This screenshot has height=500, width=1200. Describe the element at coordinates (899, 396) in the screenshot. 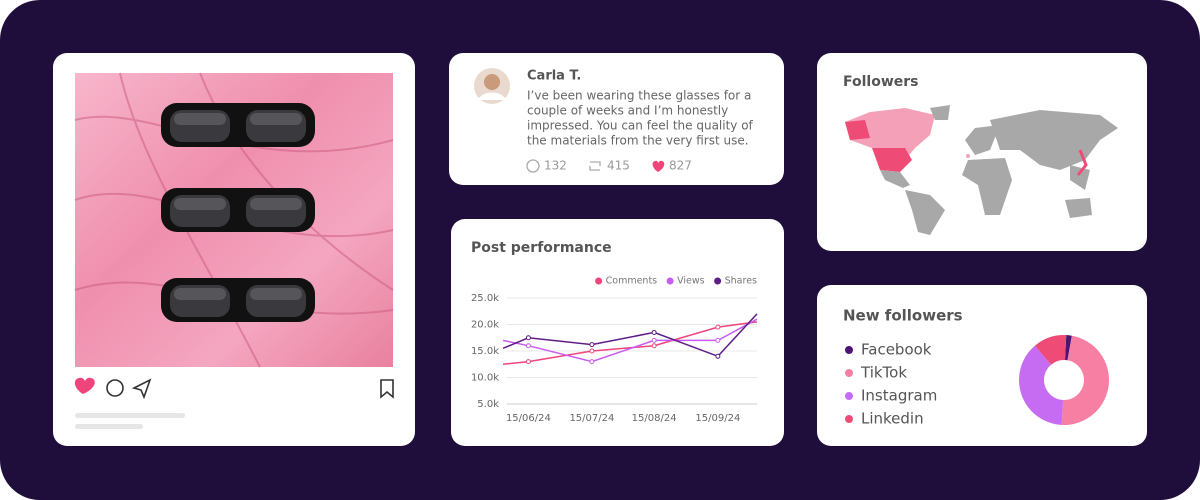

I see `legend-label: Instagram` at that location.